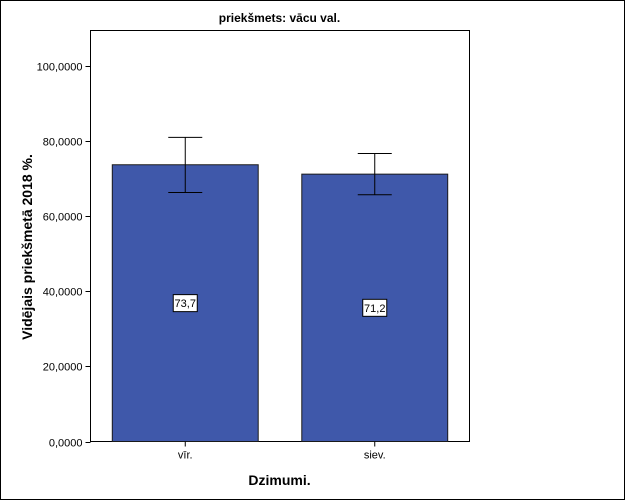  What do you see at coordinates (63, 368) in the screenshot?
I see `y-tick-label: 20,0000` at bounding box center [63, 368].